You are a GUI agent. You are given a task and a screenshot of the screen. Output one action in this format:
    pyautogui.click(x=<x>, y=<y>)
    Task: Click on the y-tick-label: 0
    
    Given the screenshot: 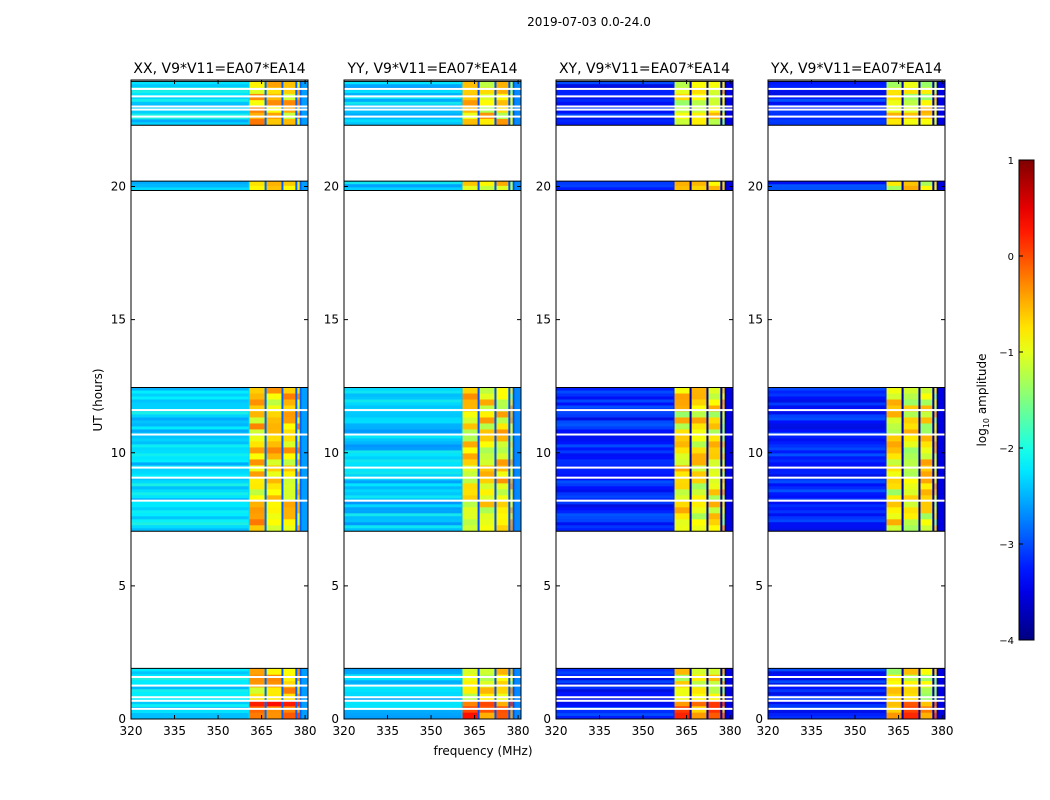 What is the action you would take?
    pyautogui.click(x=335, y=719)
    